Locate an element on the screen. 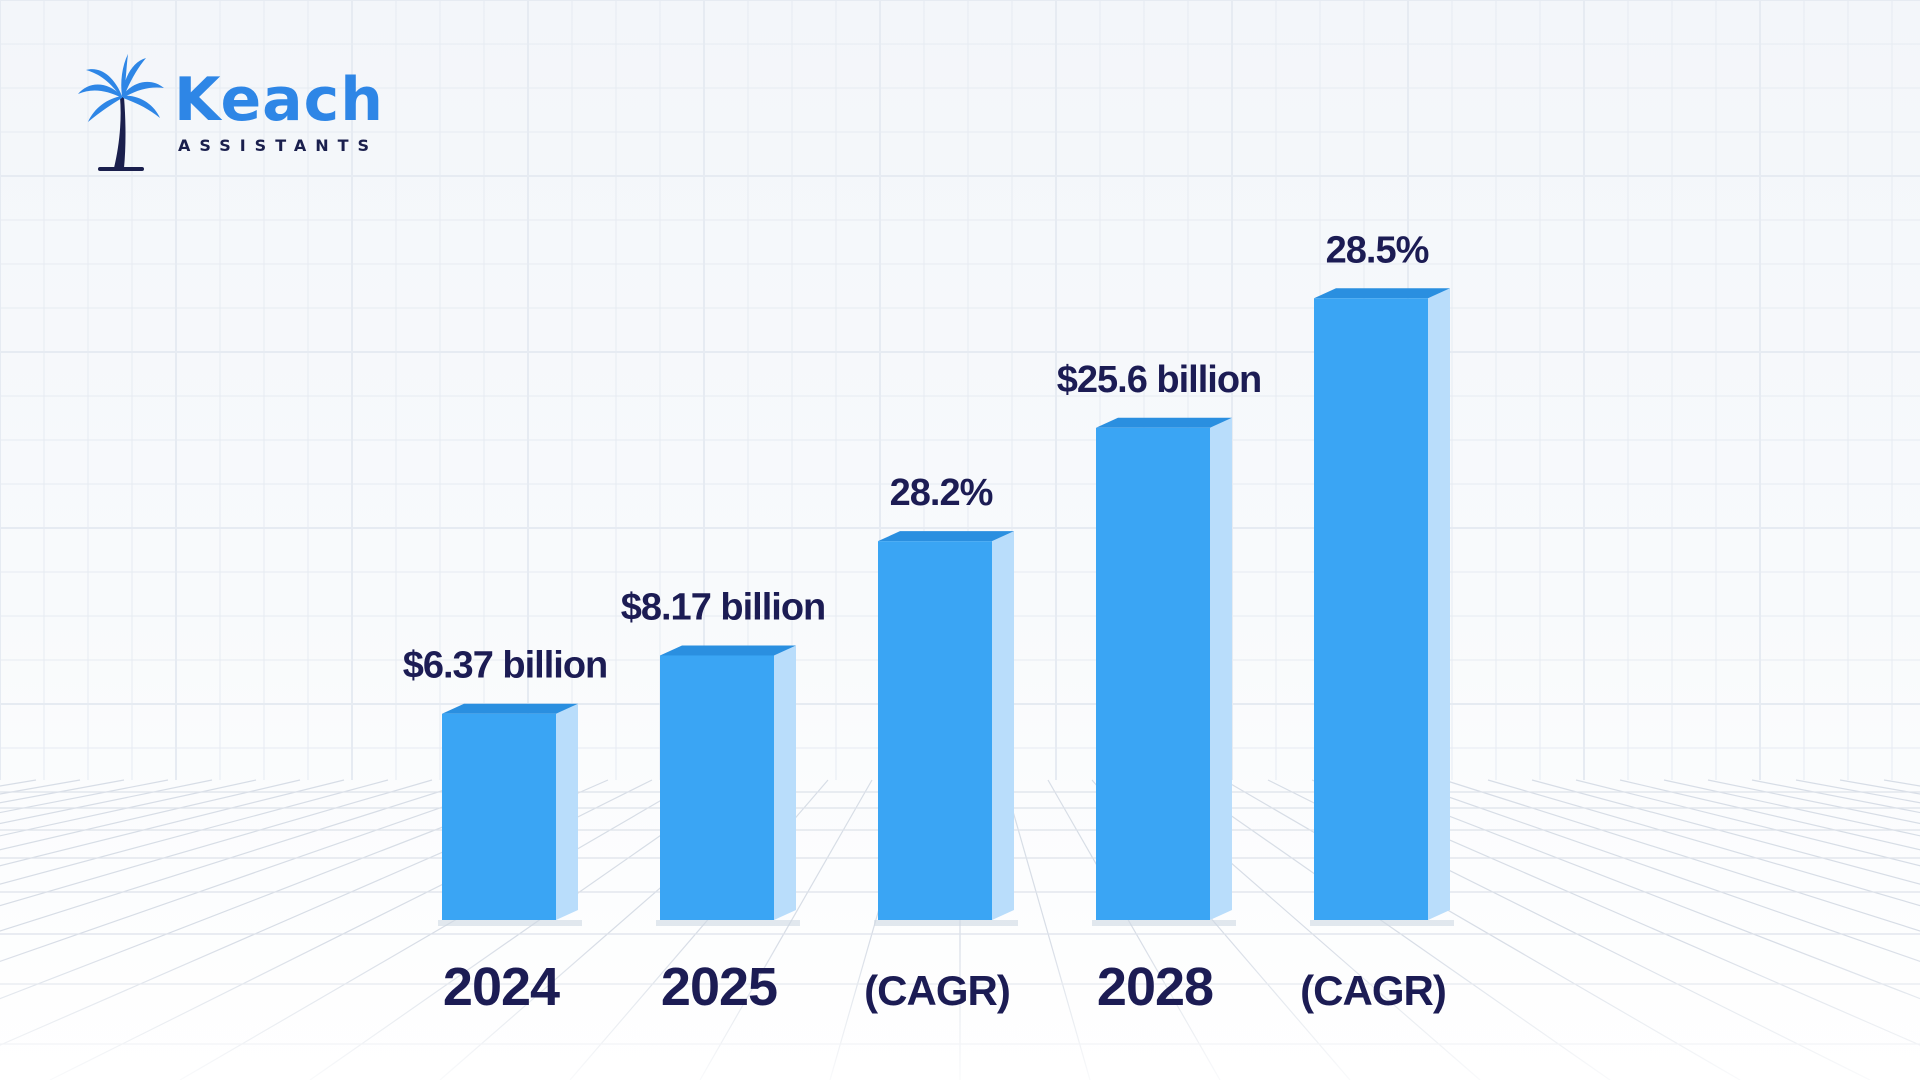 The height and width of the screenshot is (1080, 1920). category-label: 2024 is located at coordinates (501, 987).